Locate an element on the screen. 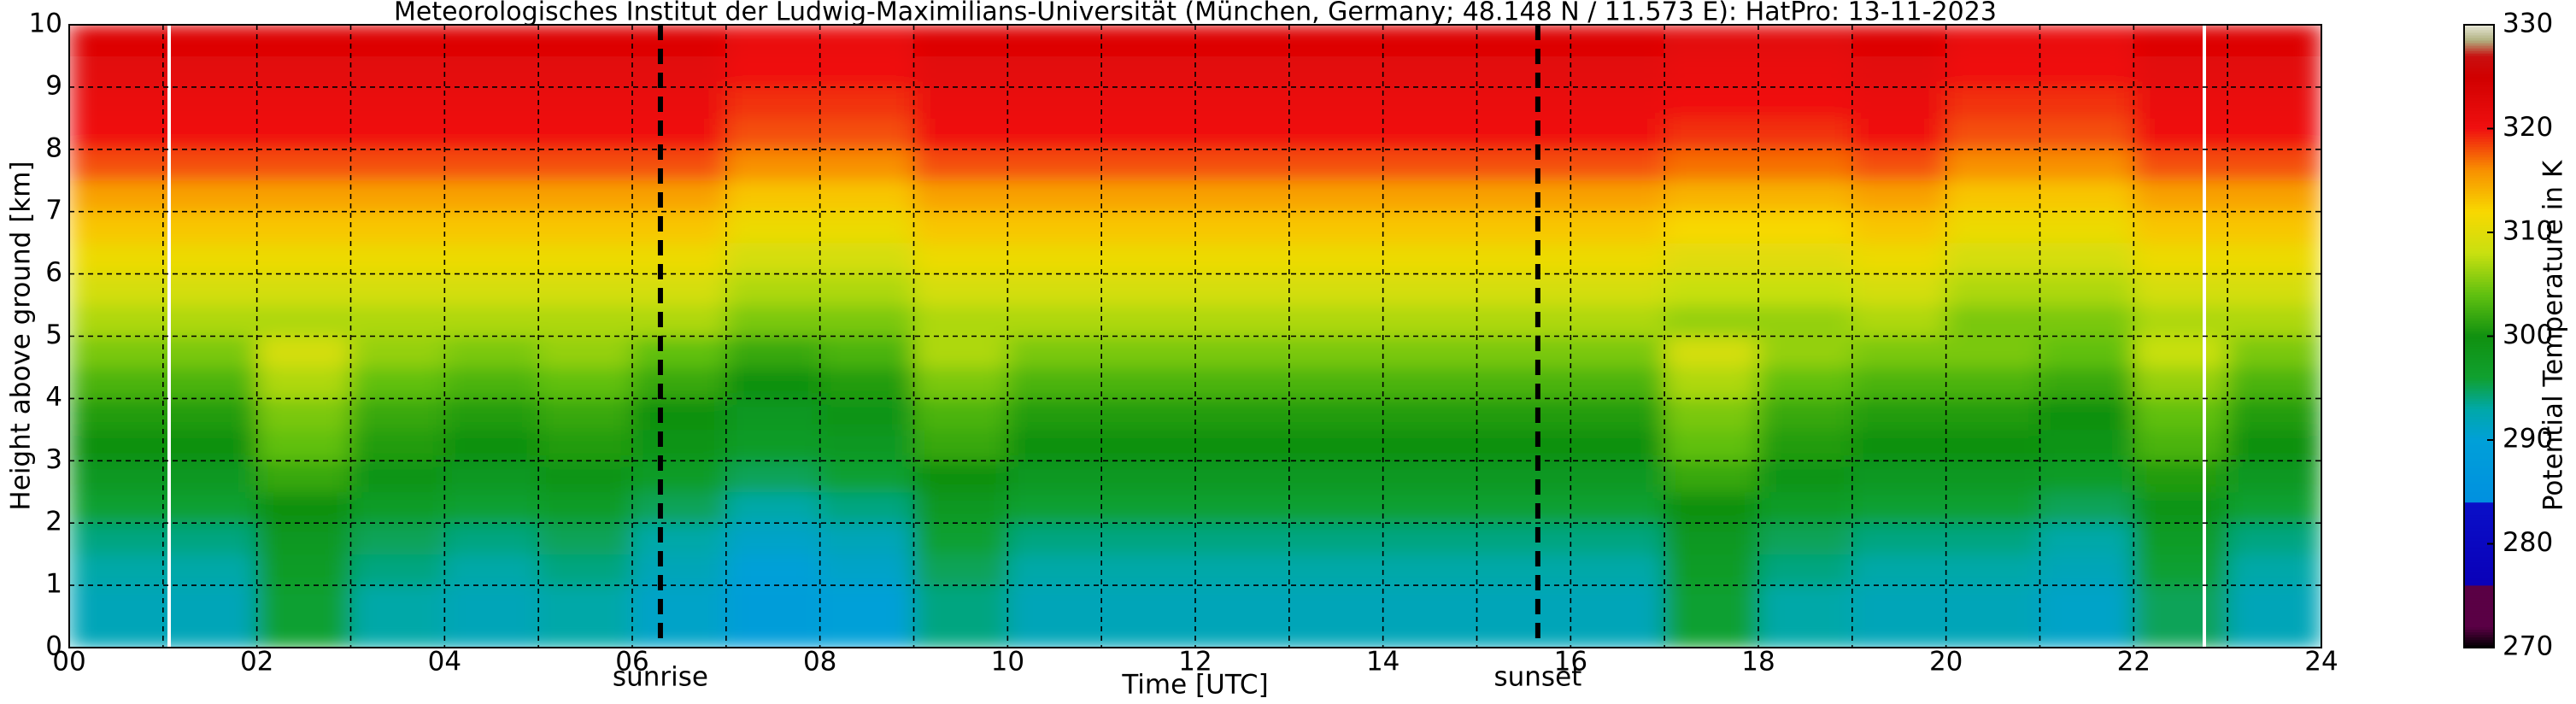 The height and width of the screenshot is (704, 2576). x-tick-label: 24 is located at coordinates (2321, 662).